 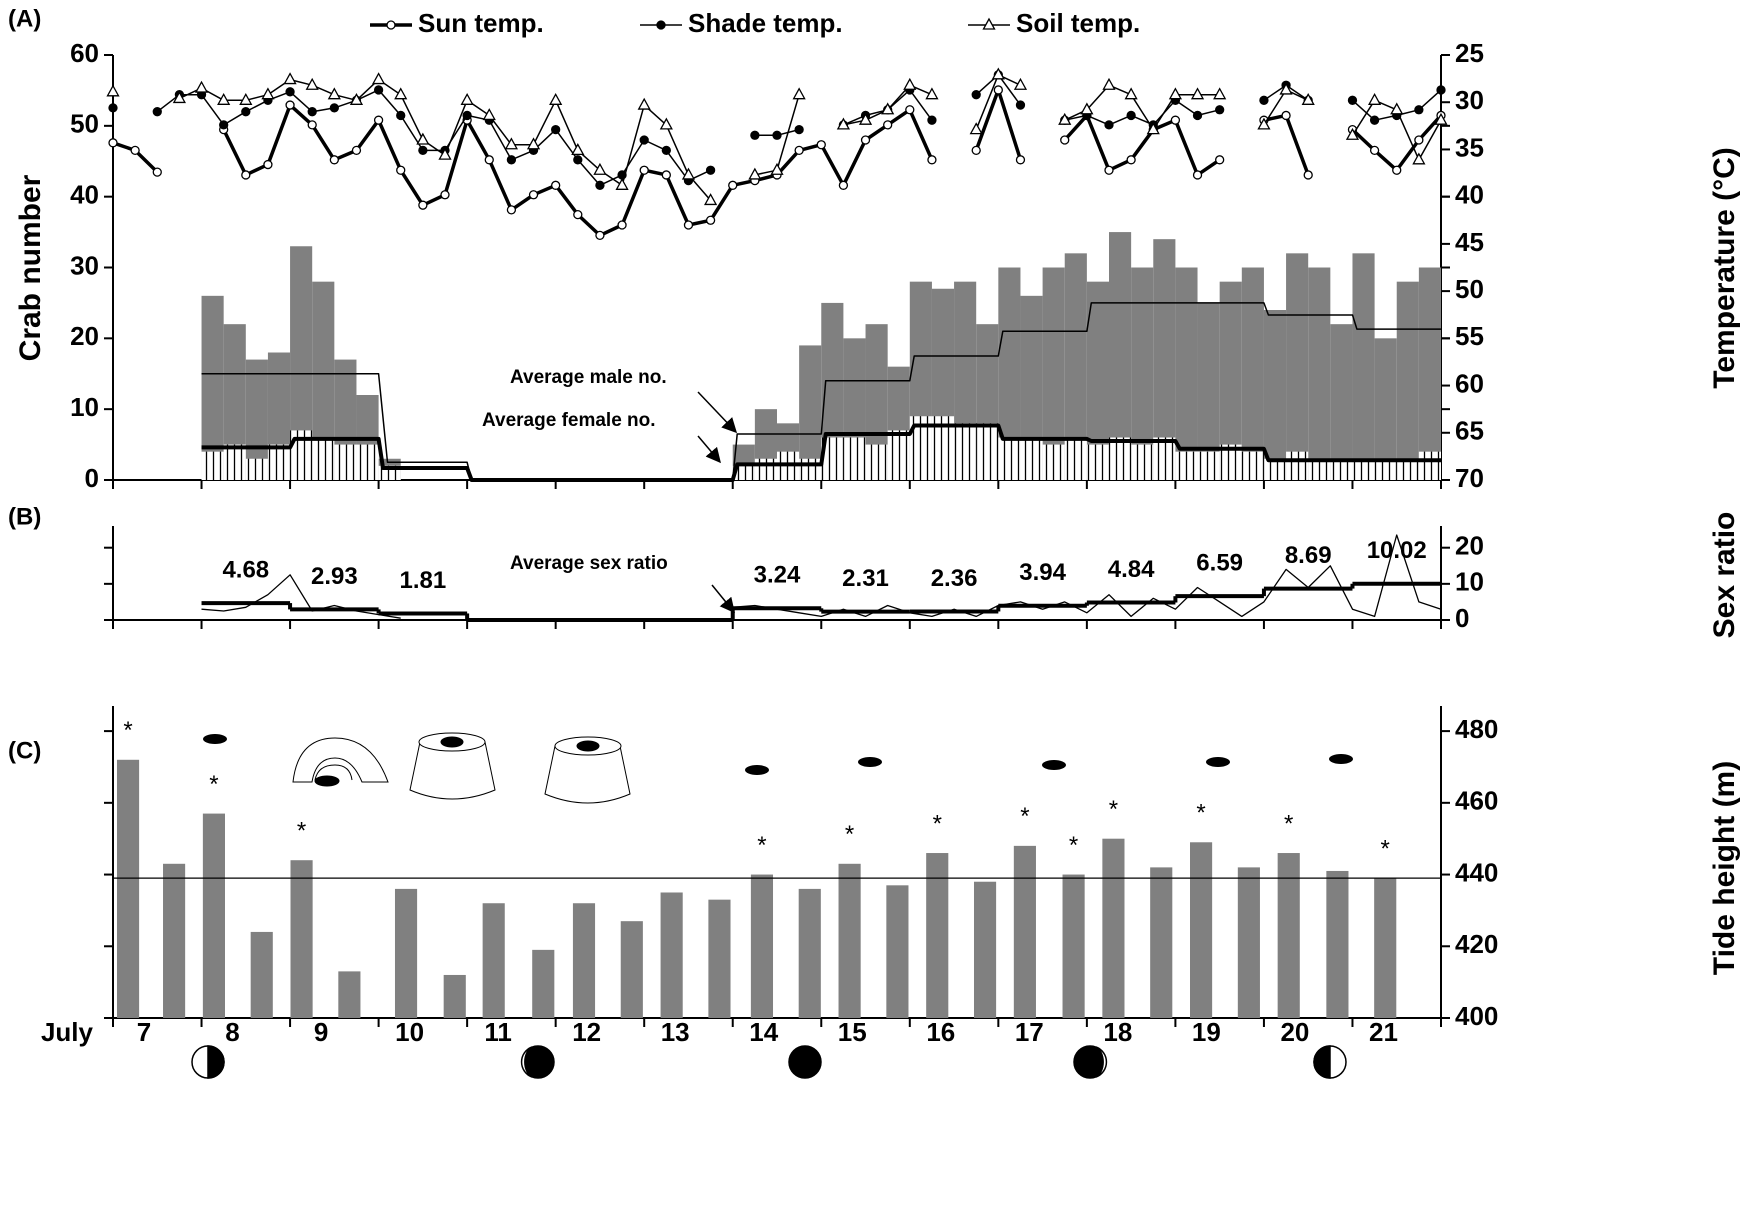 What do you see at coordinates (763, 1032) in the screenshot?
I see `x-tick-label: 14` at bounding box center [763, 1032].